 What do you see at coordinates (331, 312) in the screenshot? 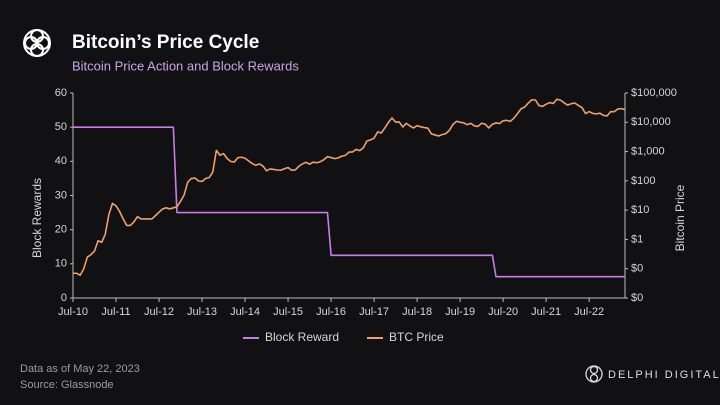
I see `x-tick-label: Jul-16` at bounding box center [331, 312].